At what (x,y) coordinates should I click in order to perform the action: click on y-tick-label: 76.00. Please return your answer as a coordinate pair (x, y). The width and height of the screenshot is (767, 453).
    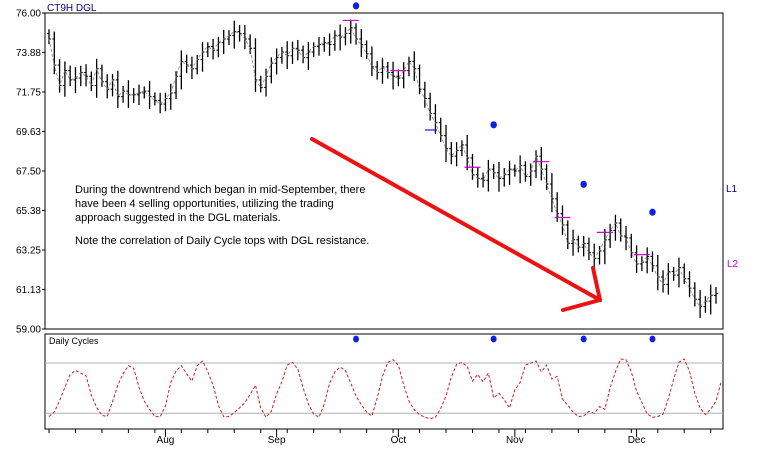
    Looking at the image, I should click on (28, 14).